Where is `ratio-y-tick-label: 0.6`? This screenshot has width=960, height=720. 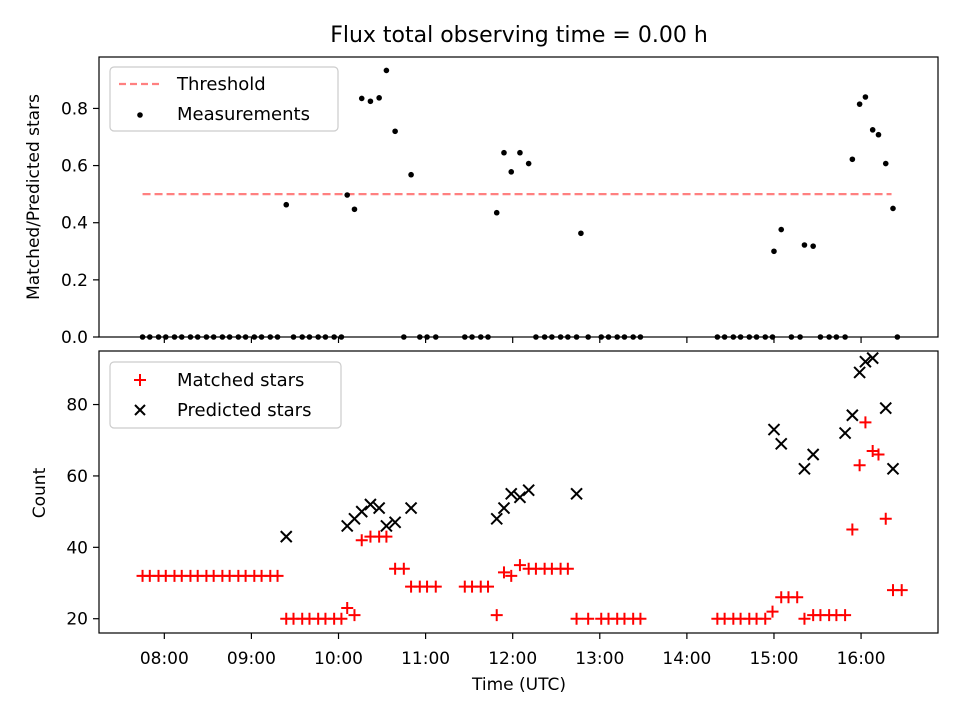 ratio-y-tick-label: 0.6 is located at coordinates (74, 167).